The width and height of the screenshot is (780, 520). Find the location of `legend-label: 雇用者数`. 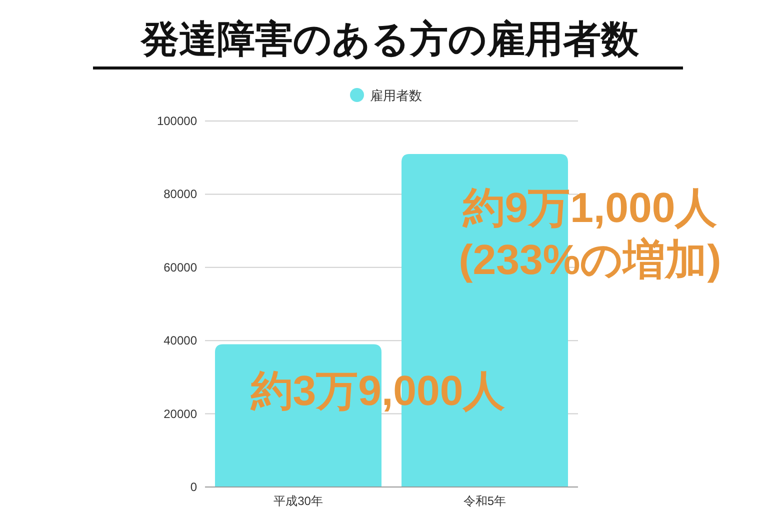

legend-label: 雇用者数 is located at coordinates (396, 95).